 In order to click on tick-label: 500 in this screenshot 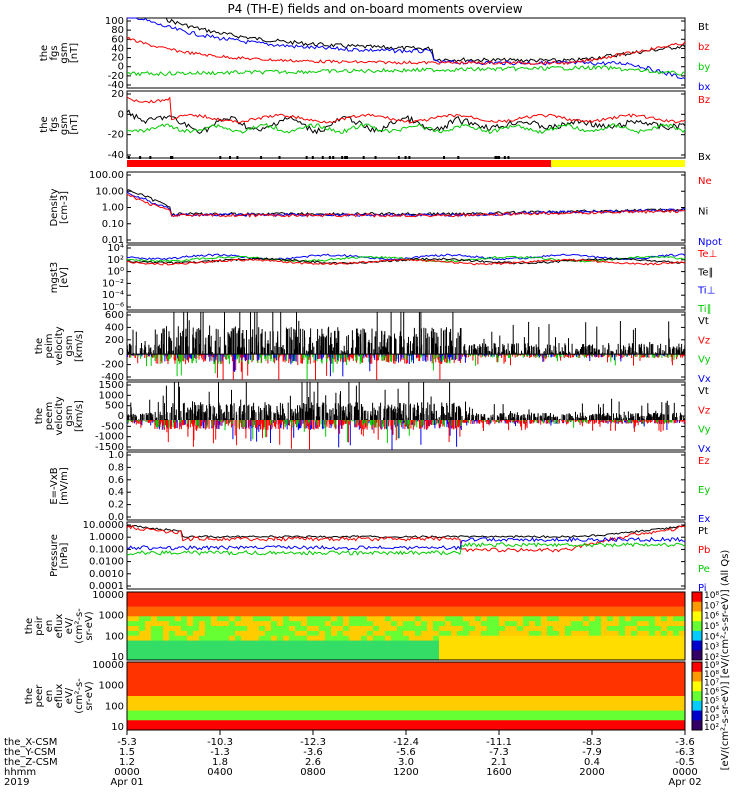, I will do `click(114, 406)`.